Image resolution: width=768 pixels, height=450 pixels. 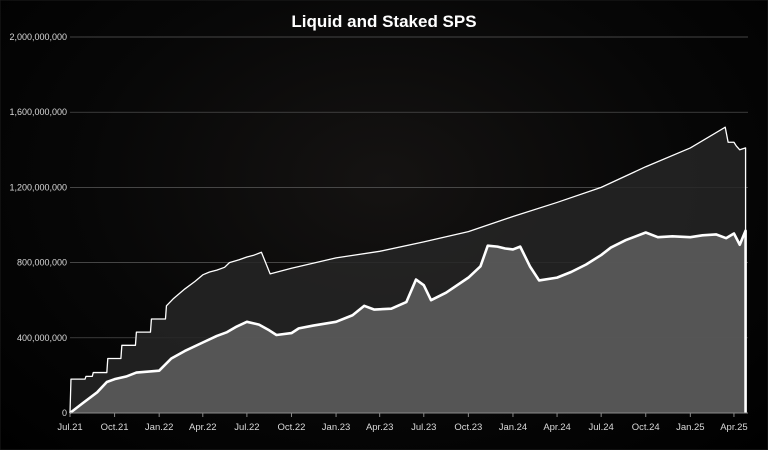 I want to click on y-tick-label: 800,000,000, so click(x=42, y=263).